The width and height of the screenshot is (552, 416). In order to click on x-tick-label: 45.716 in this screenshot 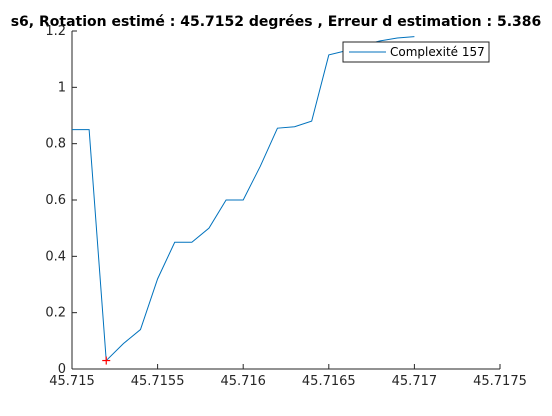, I will do `click(243, 381)`.